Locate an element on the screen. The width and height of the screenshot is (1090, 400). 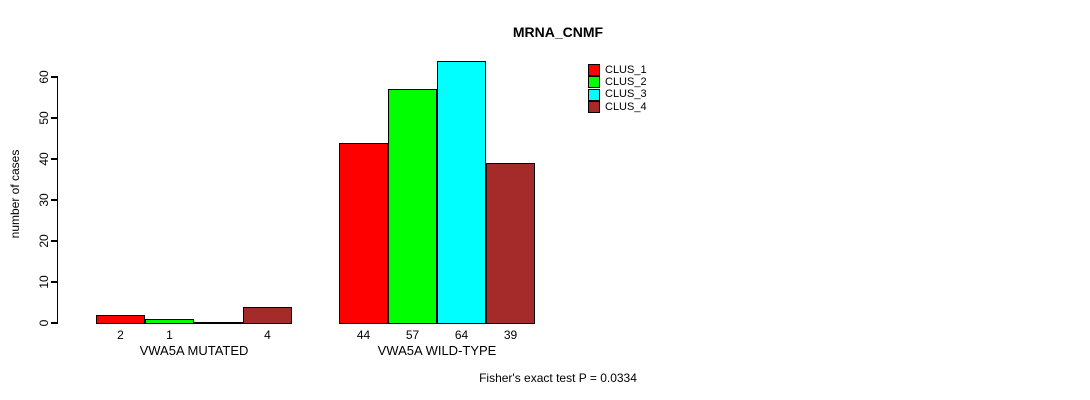
y-tick-label: 30 is located at coordinates (44, 200).